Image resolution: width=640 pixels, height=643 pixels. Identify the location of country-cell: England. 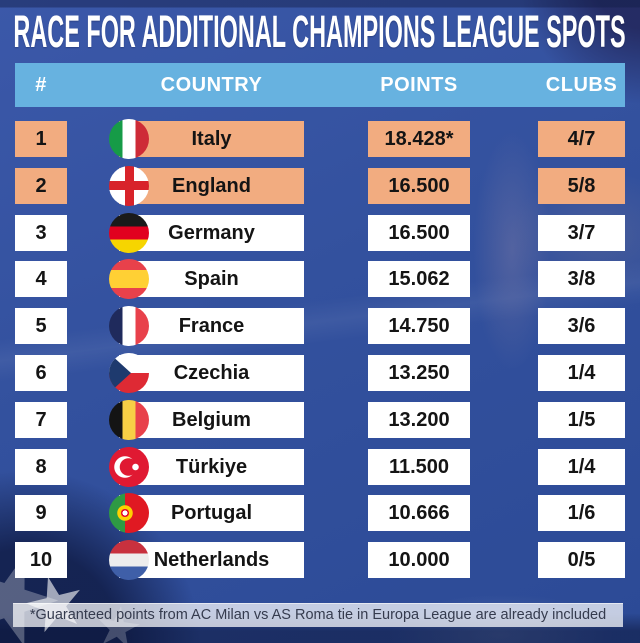
(211, 185).